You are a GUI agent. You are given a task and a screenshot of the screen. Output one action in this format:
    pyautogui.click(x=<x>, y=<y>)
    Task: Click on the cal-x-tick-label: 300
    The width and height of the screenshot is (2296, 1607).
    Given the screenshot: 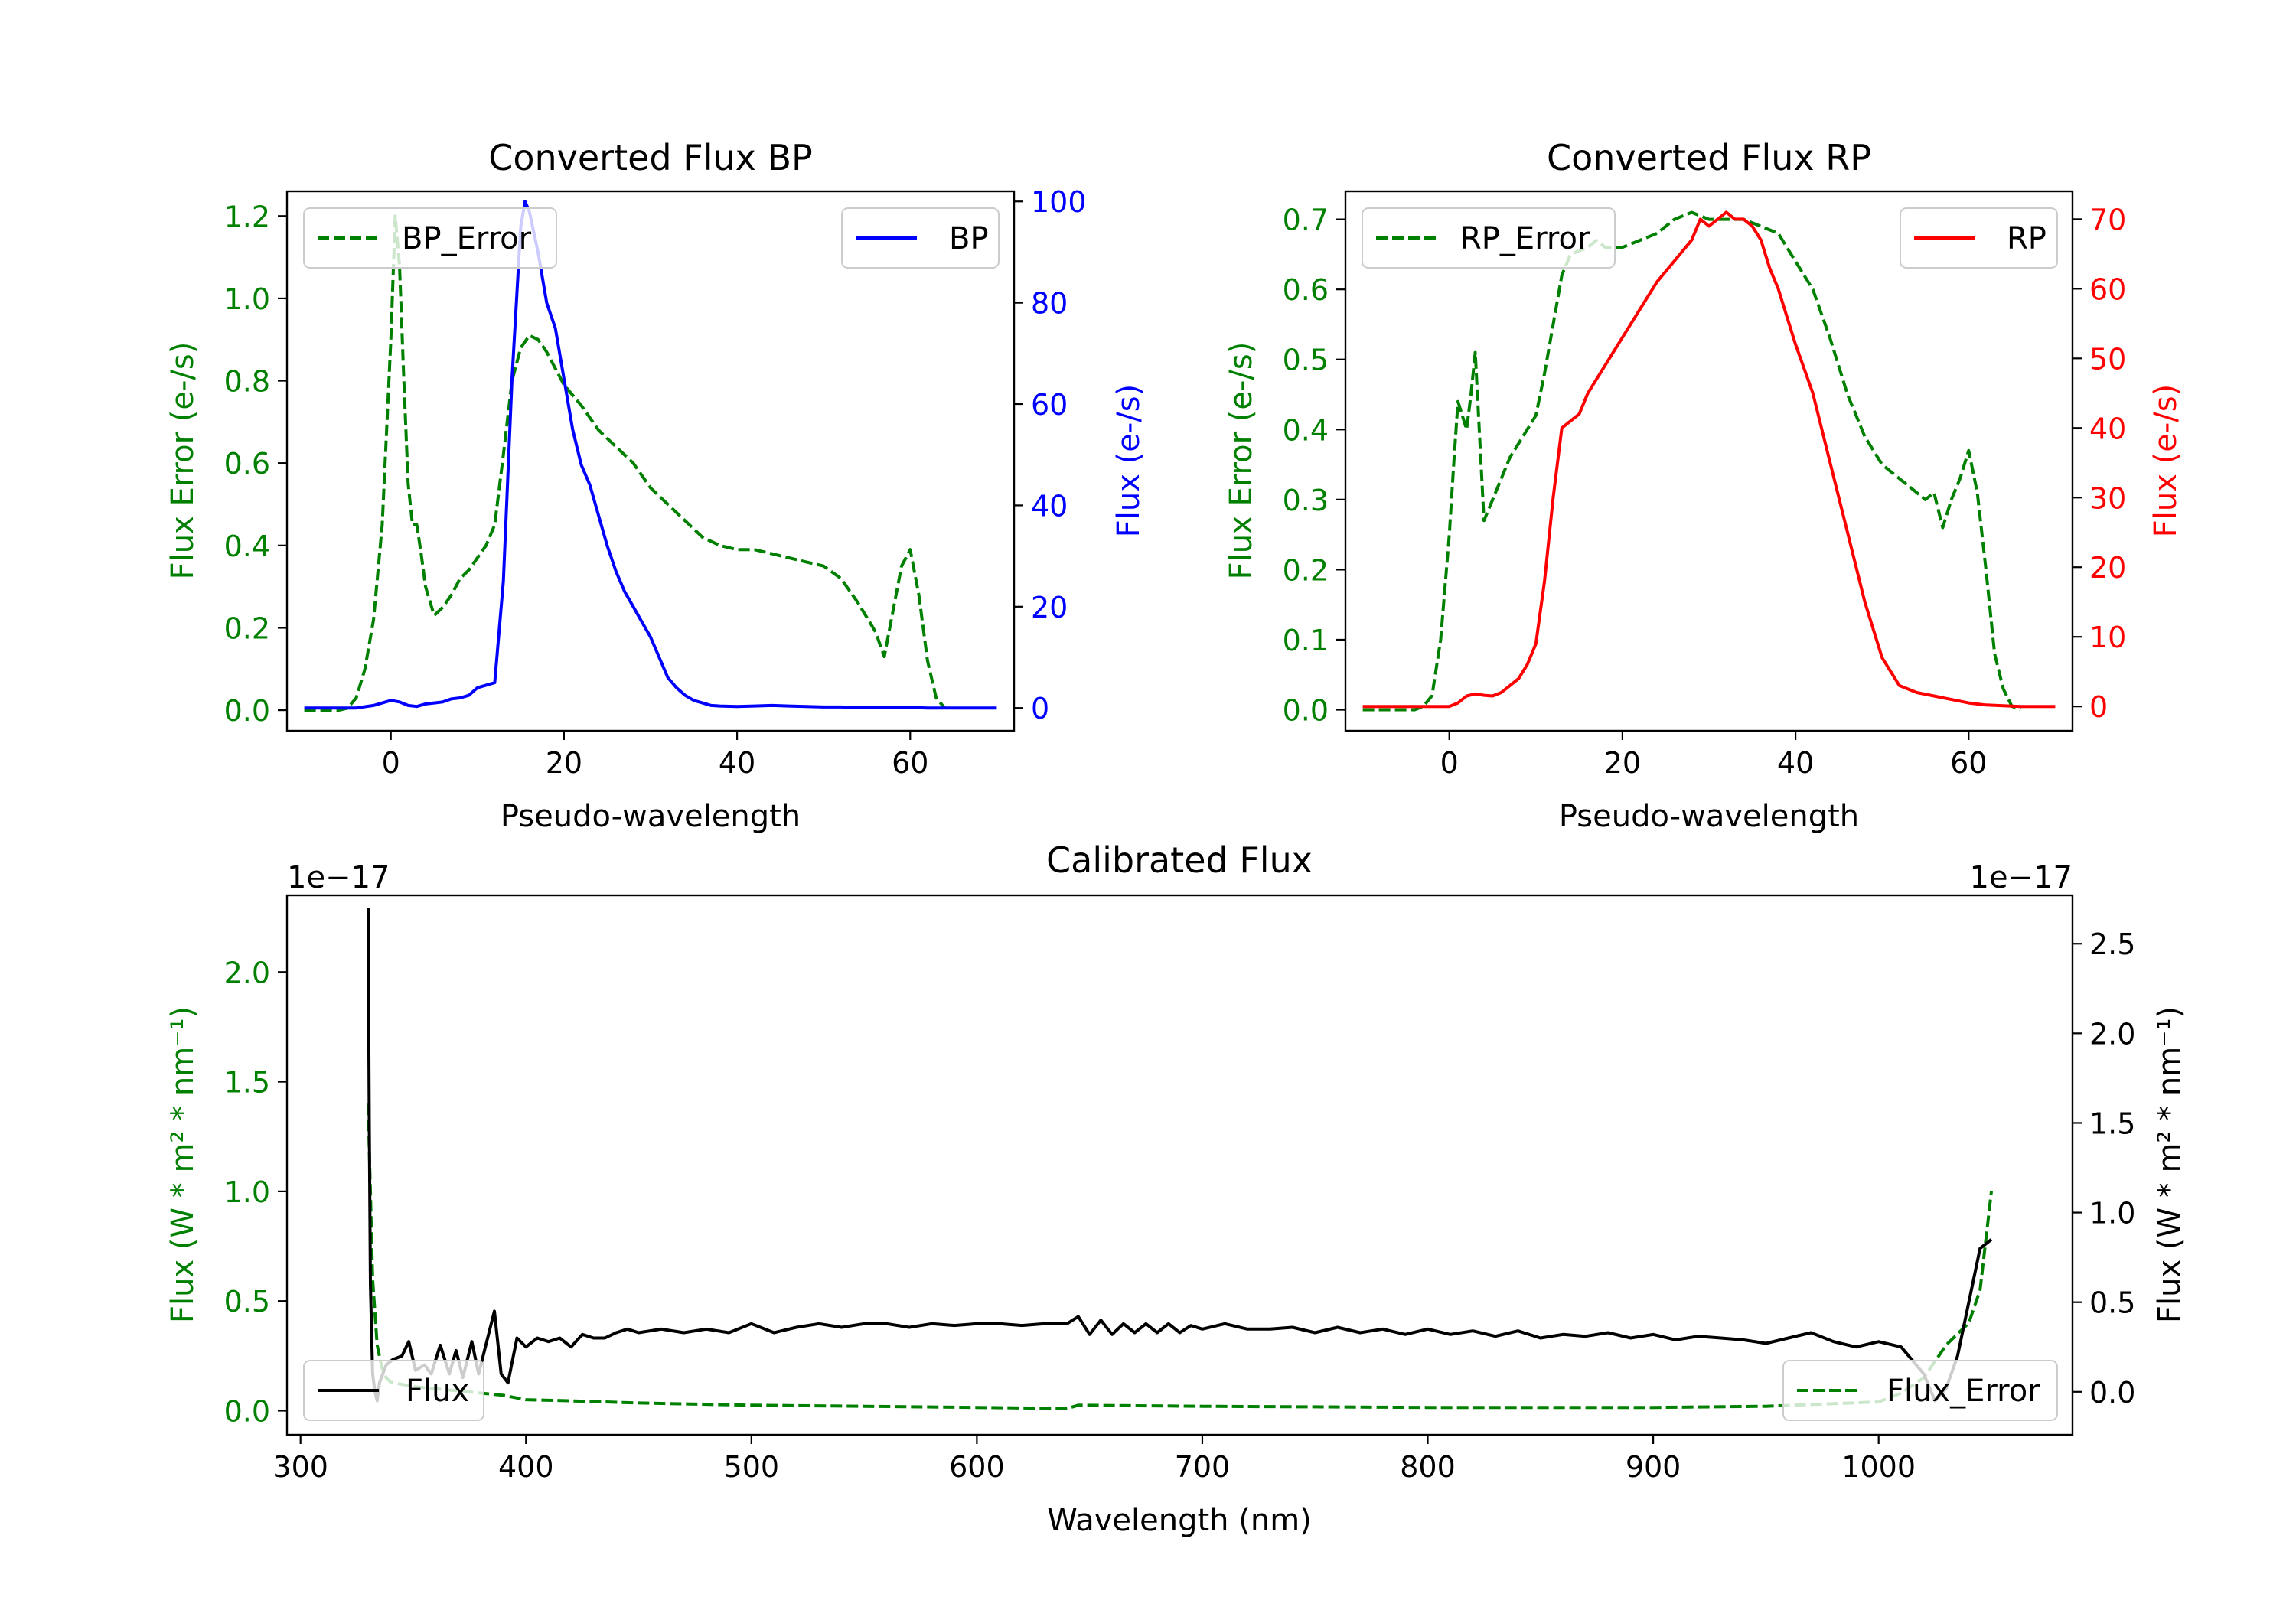 What is the action you would take?
    pyautogui.click(x=300, y=1467)
    